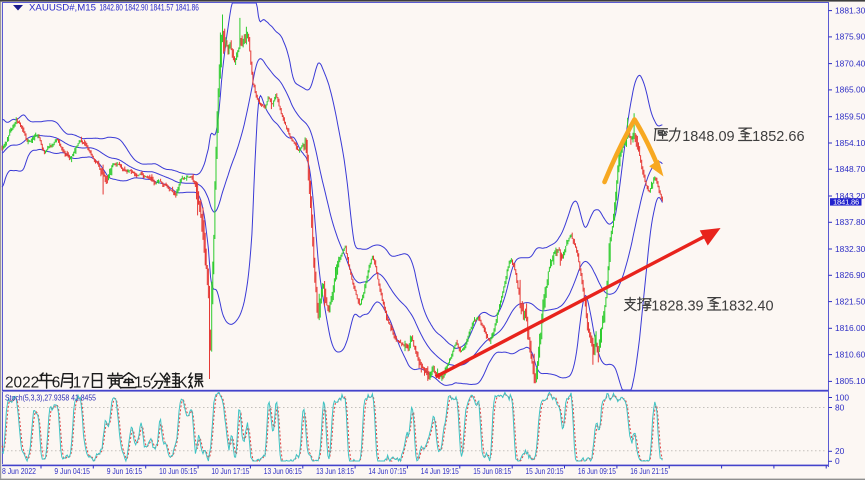 The height and width of the screenshot is (480, 865). I want to click on svg-text: 0, so click(837, 461).